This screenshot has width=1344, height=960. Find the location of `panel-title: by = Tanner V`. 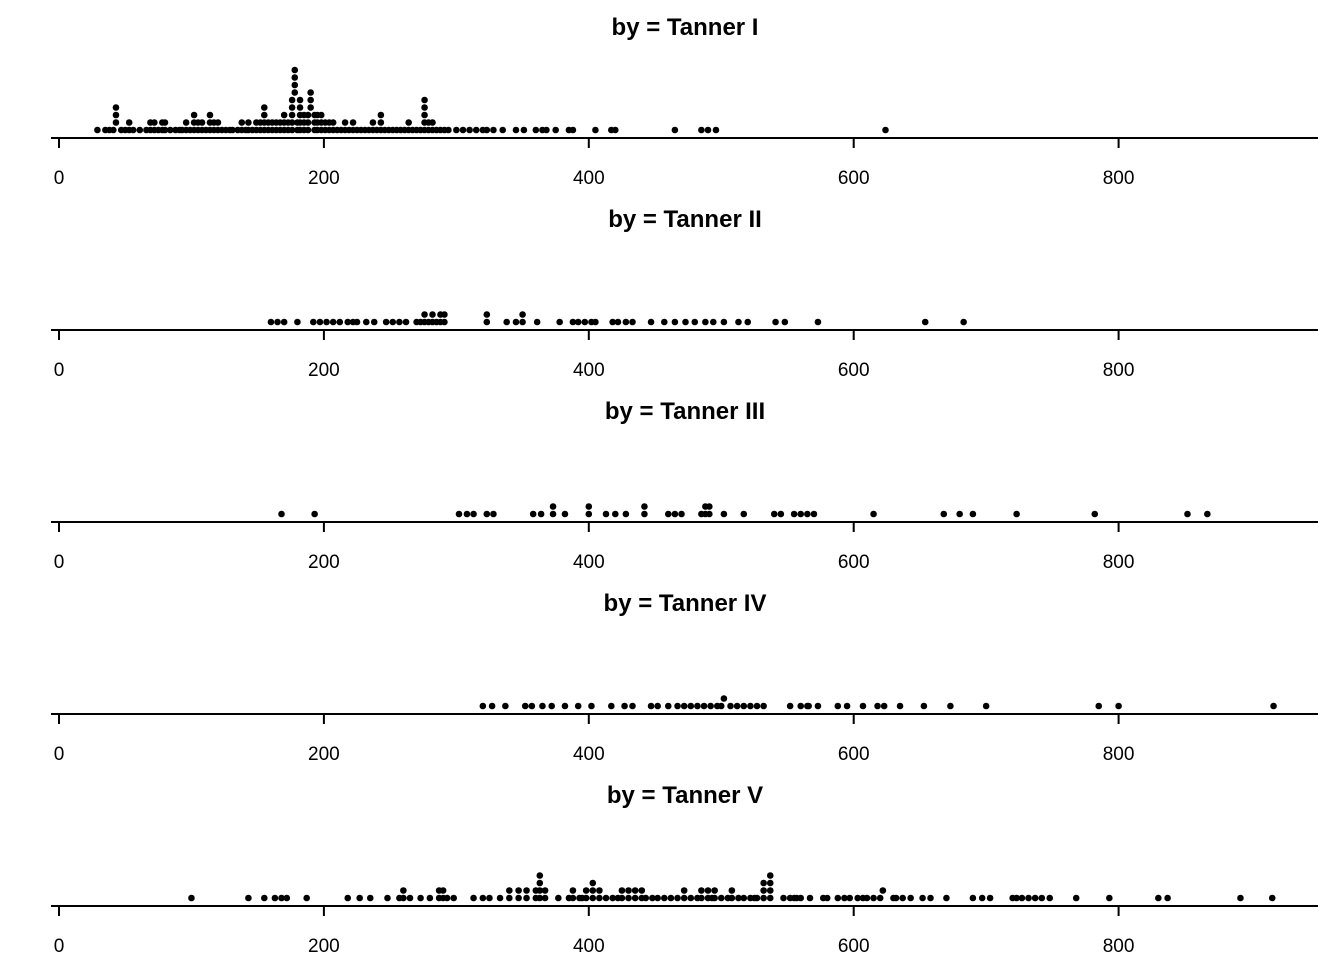

panel-title: by = Tanner V is located at coordinates (685, 795).